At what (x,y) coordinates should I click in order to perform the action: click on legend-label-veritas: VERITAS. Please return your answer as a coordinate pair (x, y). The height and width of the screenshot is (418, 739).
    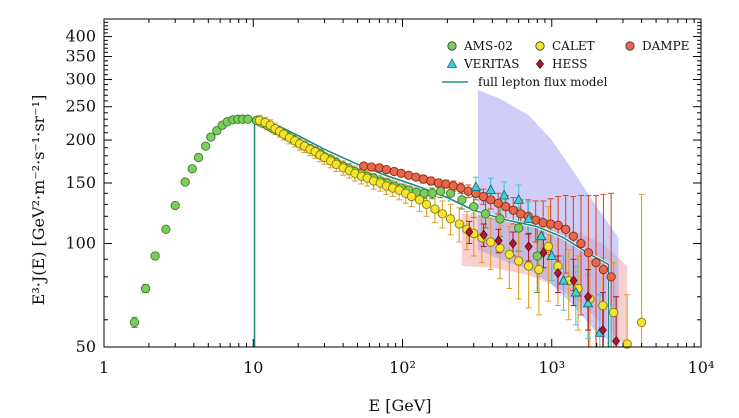
    Looking at the image, I should click on (491, 64).